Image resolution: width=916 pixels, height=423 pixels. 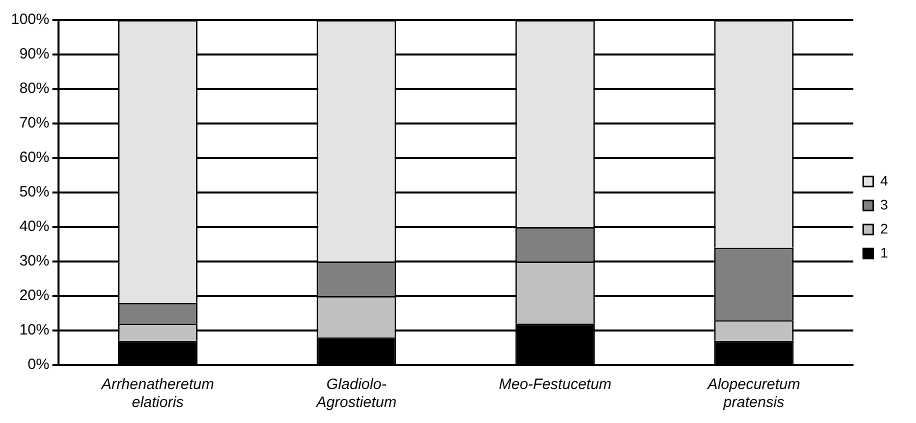 I want to click on x-tick-label: Gladiolo-Agrostietum, so click(x=355, y=394).